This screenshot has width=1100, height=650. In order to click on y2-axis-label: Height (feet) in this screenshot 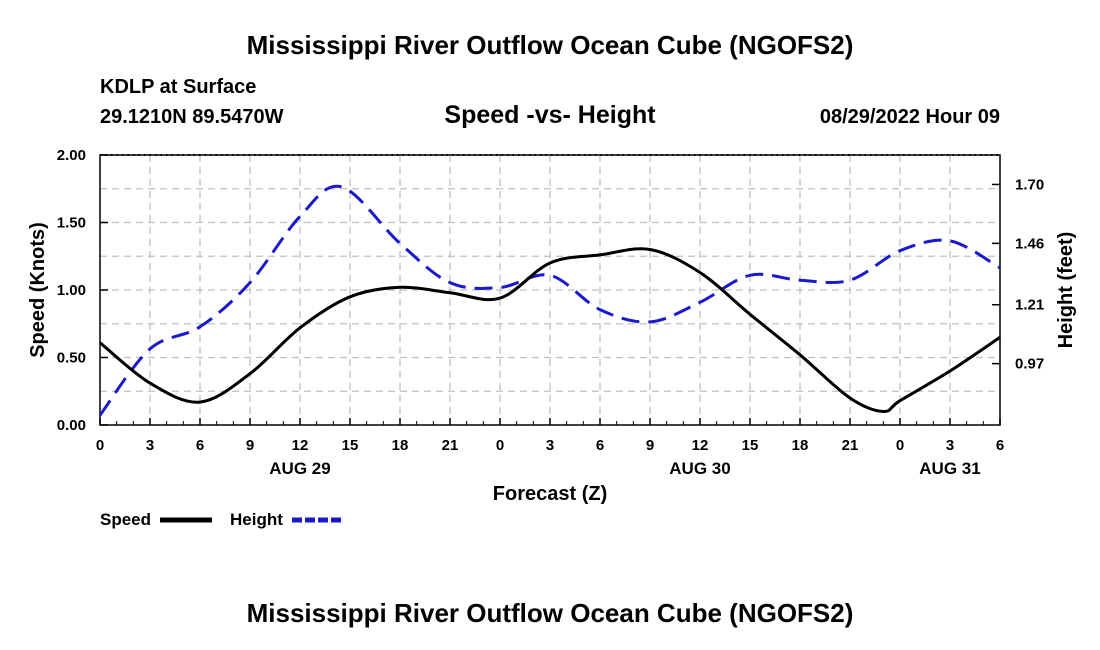, I will do `click(1066, 290)`.